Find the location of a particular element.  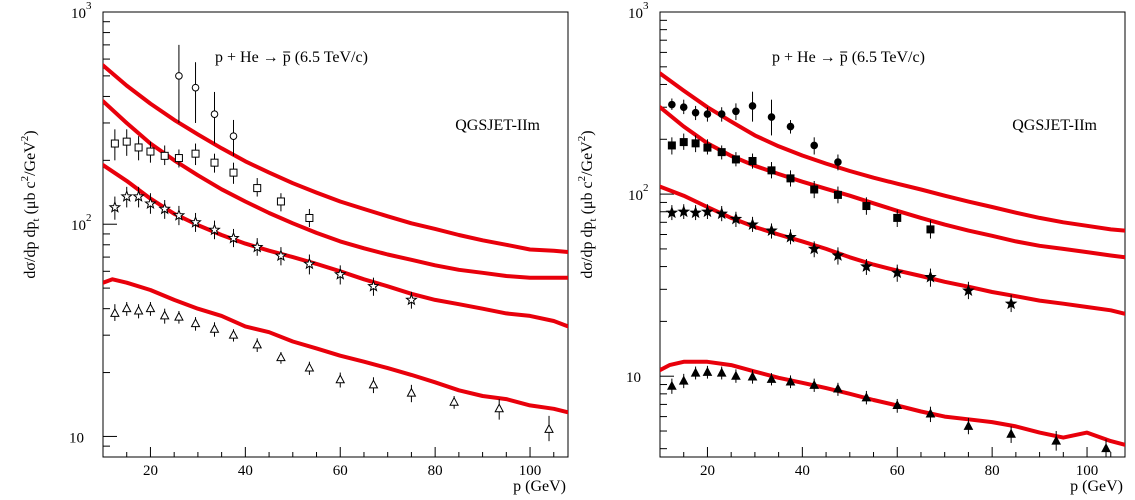

x-tick-label: 80 is located at coordinates (435, 471).